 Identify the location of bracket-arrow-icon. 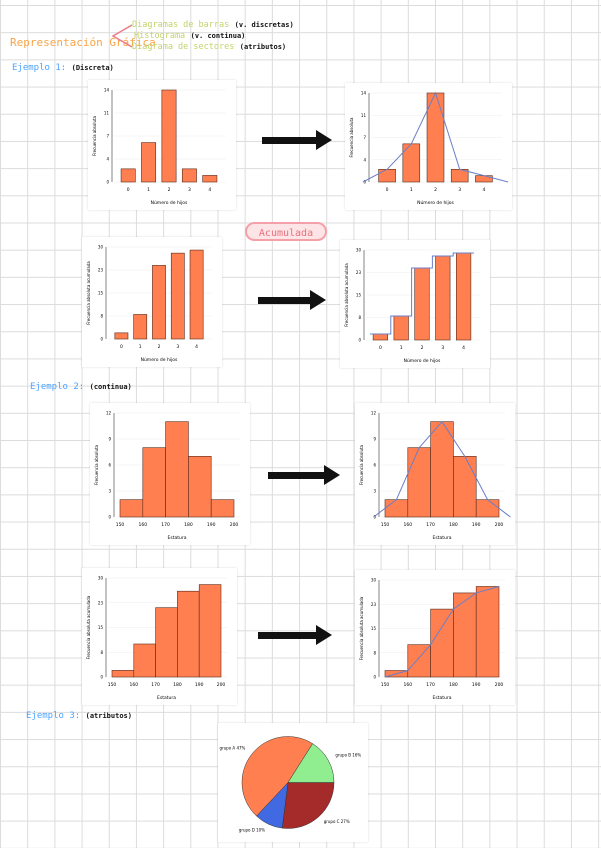
(122, 36).